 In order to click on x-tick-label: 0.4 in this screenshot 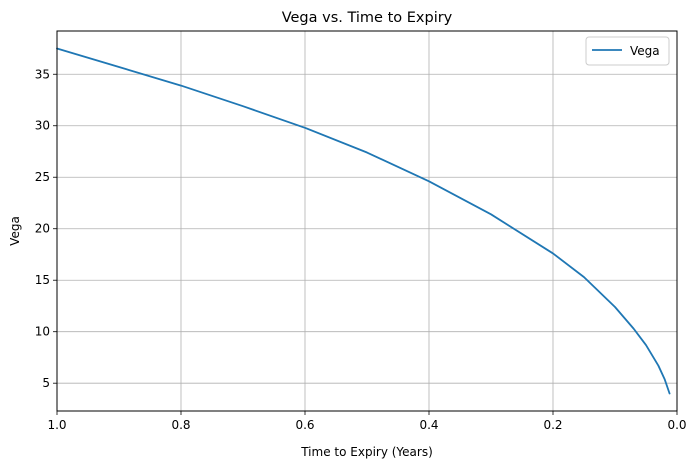, I will do `click(428, 425)`.